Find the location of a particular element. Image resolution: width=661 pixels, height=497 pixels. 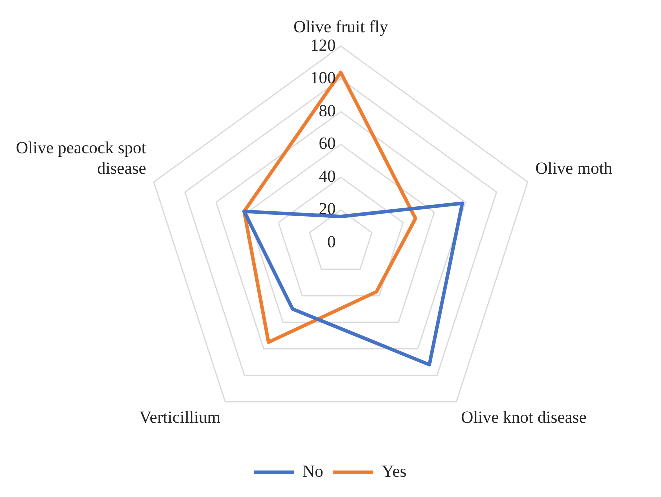

y-tick-label: 120 is located at coordinates (323, 45).